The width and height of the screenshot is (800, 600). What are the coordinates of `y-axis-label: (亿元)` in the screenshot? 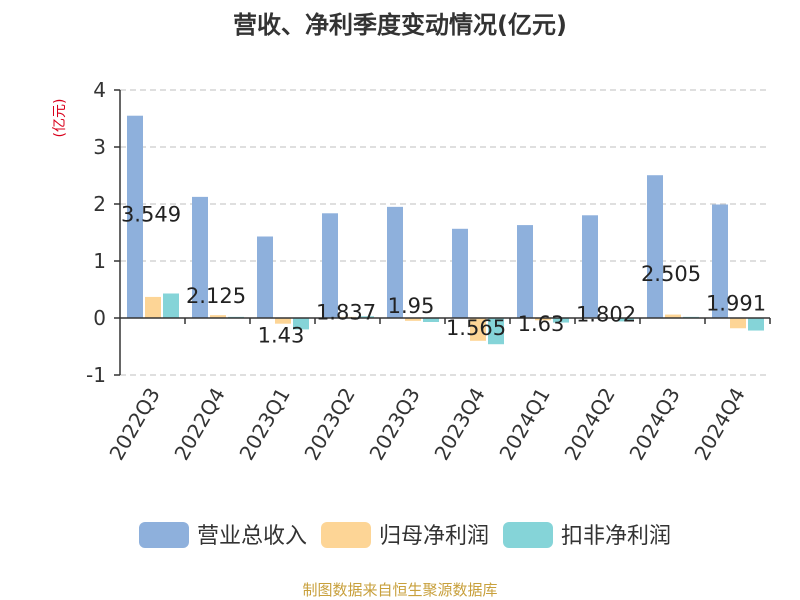 It's located at (60, 118).